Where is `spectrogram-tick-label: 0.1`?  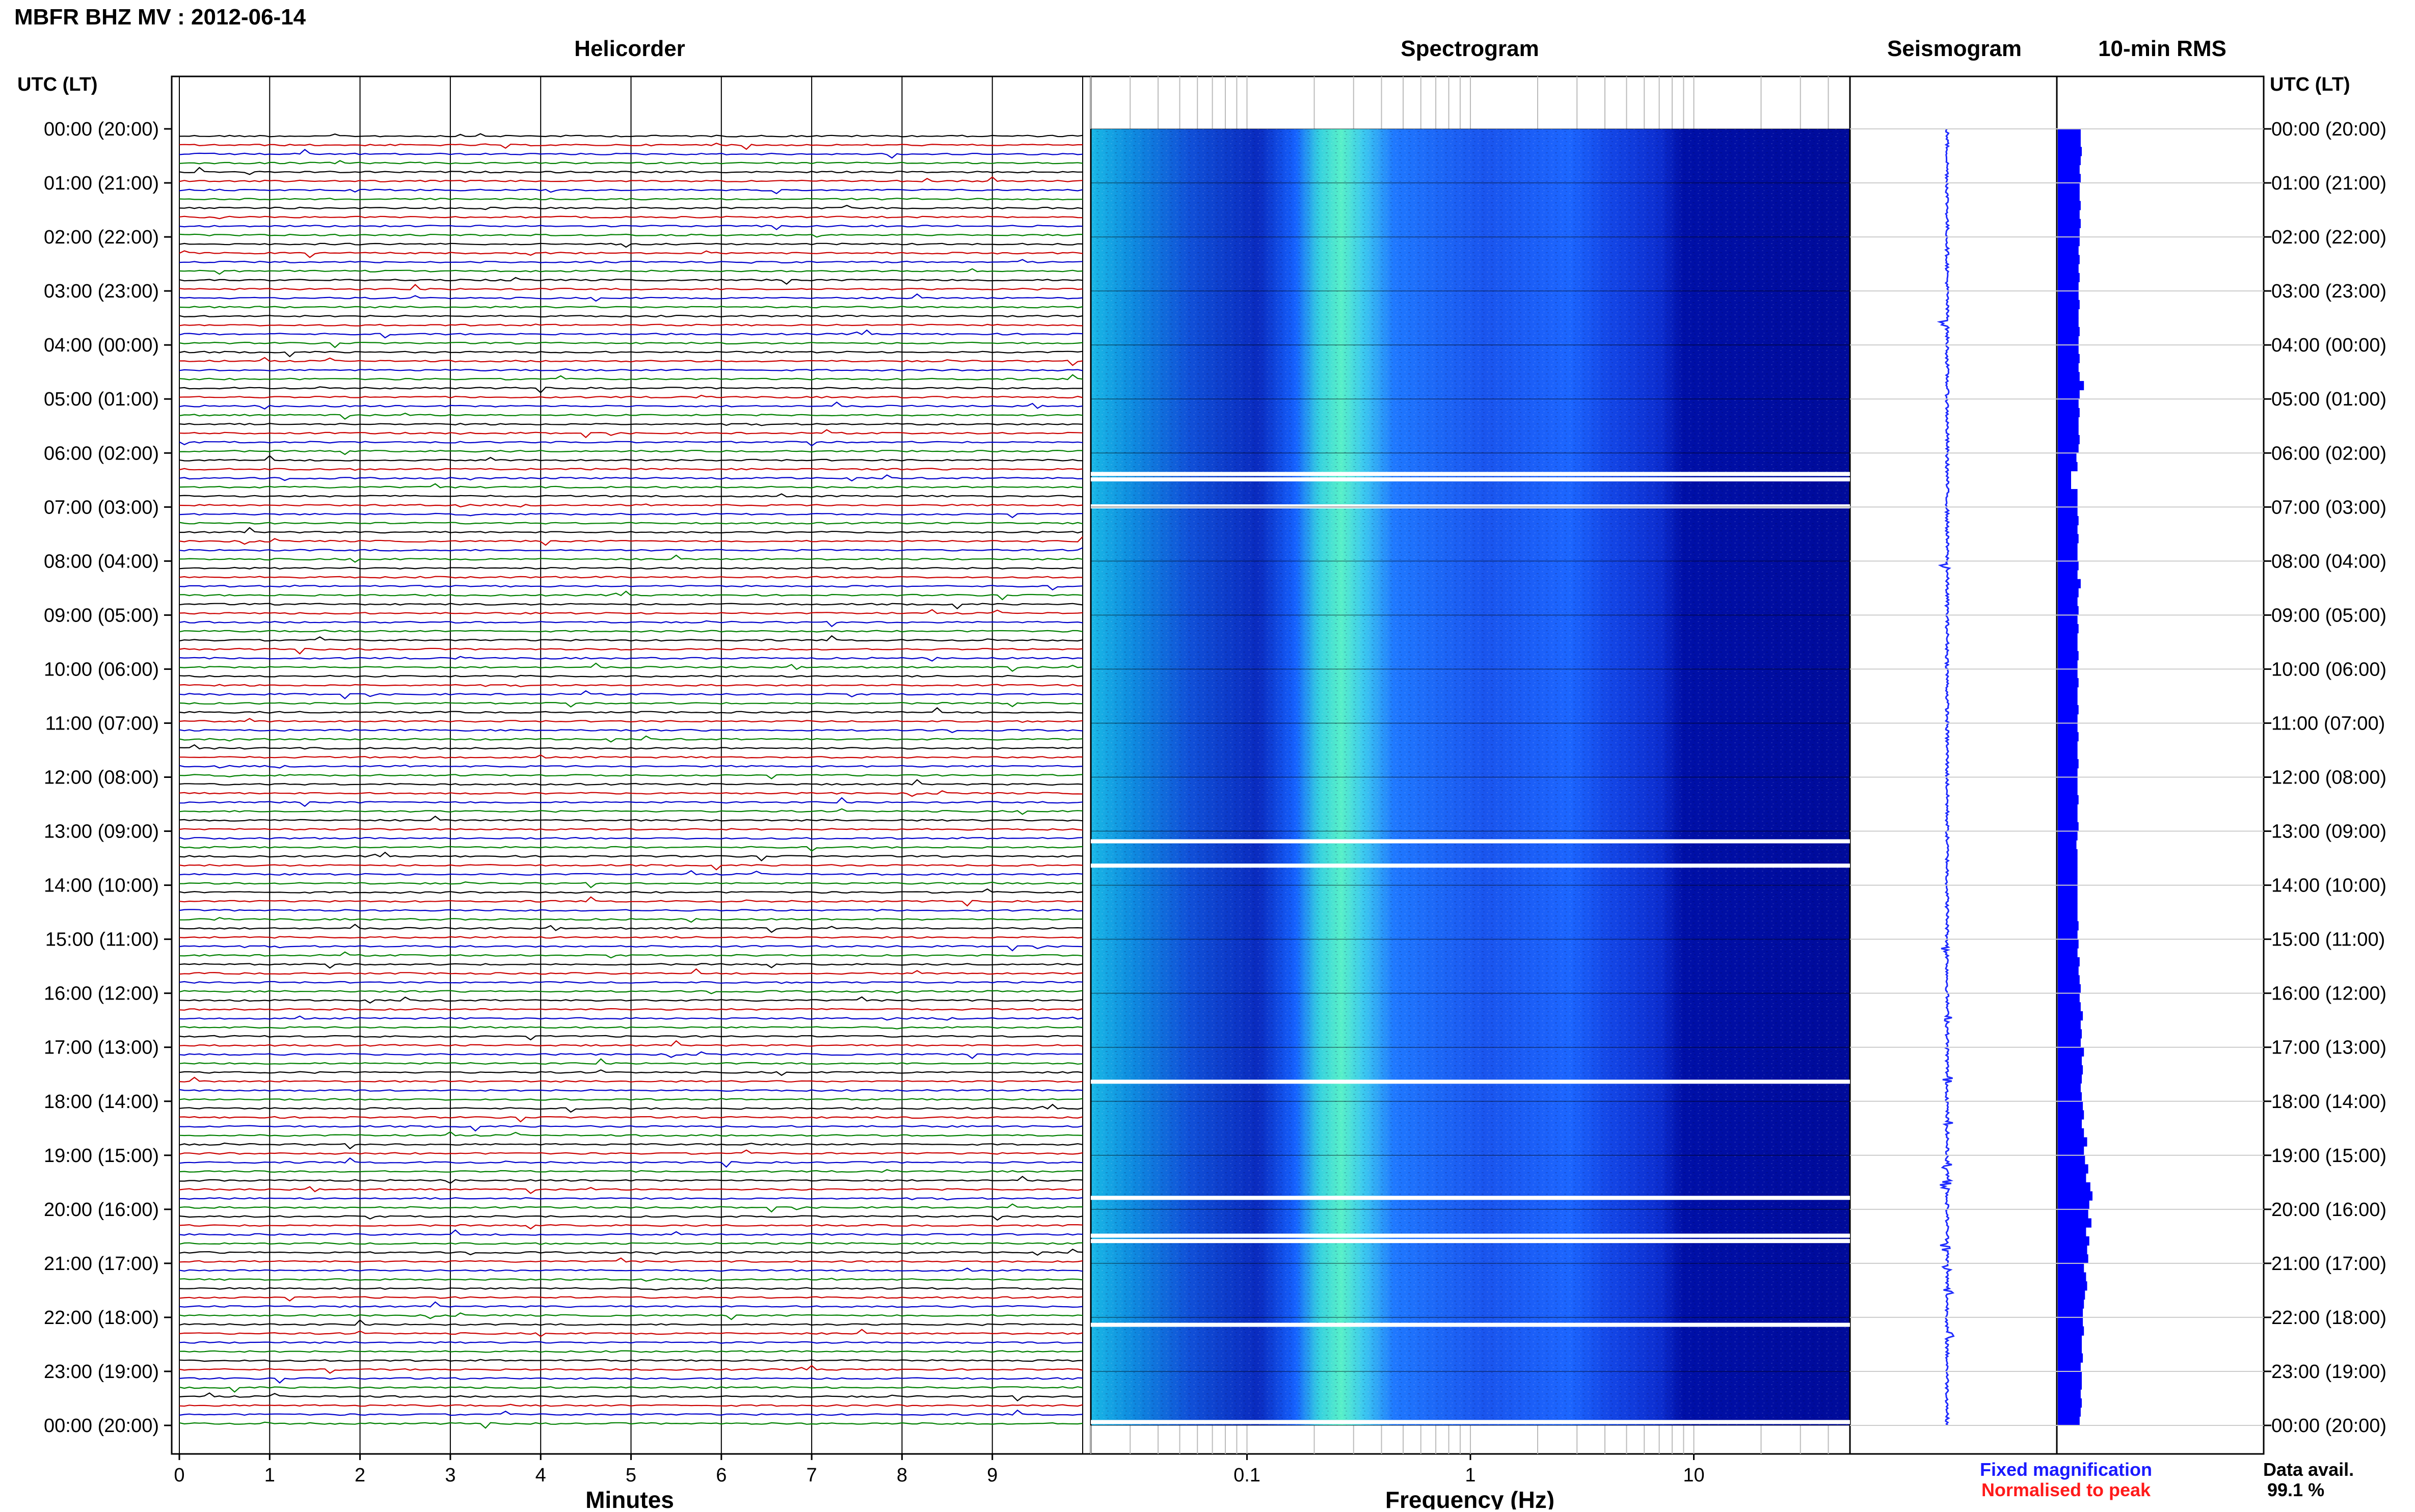
spectrogram-tick-label: 0.1 is located at coordinates (1247, 1475).